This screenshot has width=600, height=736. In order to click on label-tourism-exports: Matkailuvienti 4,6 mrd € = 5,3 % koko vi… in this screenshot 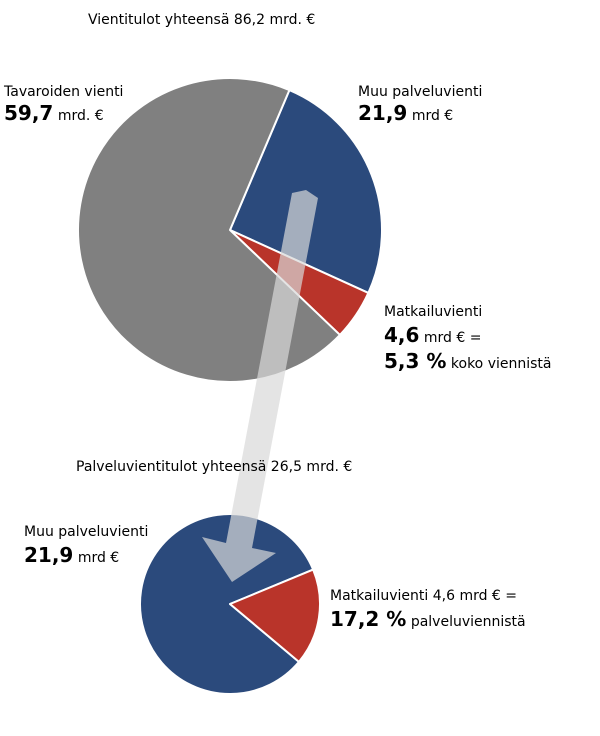, I will do `click(467, 338)`.